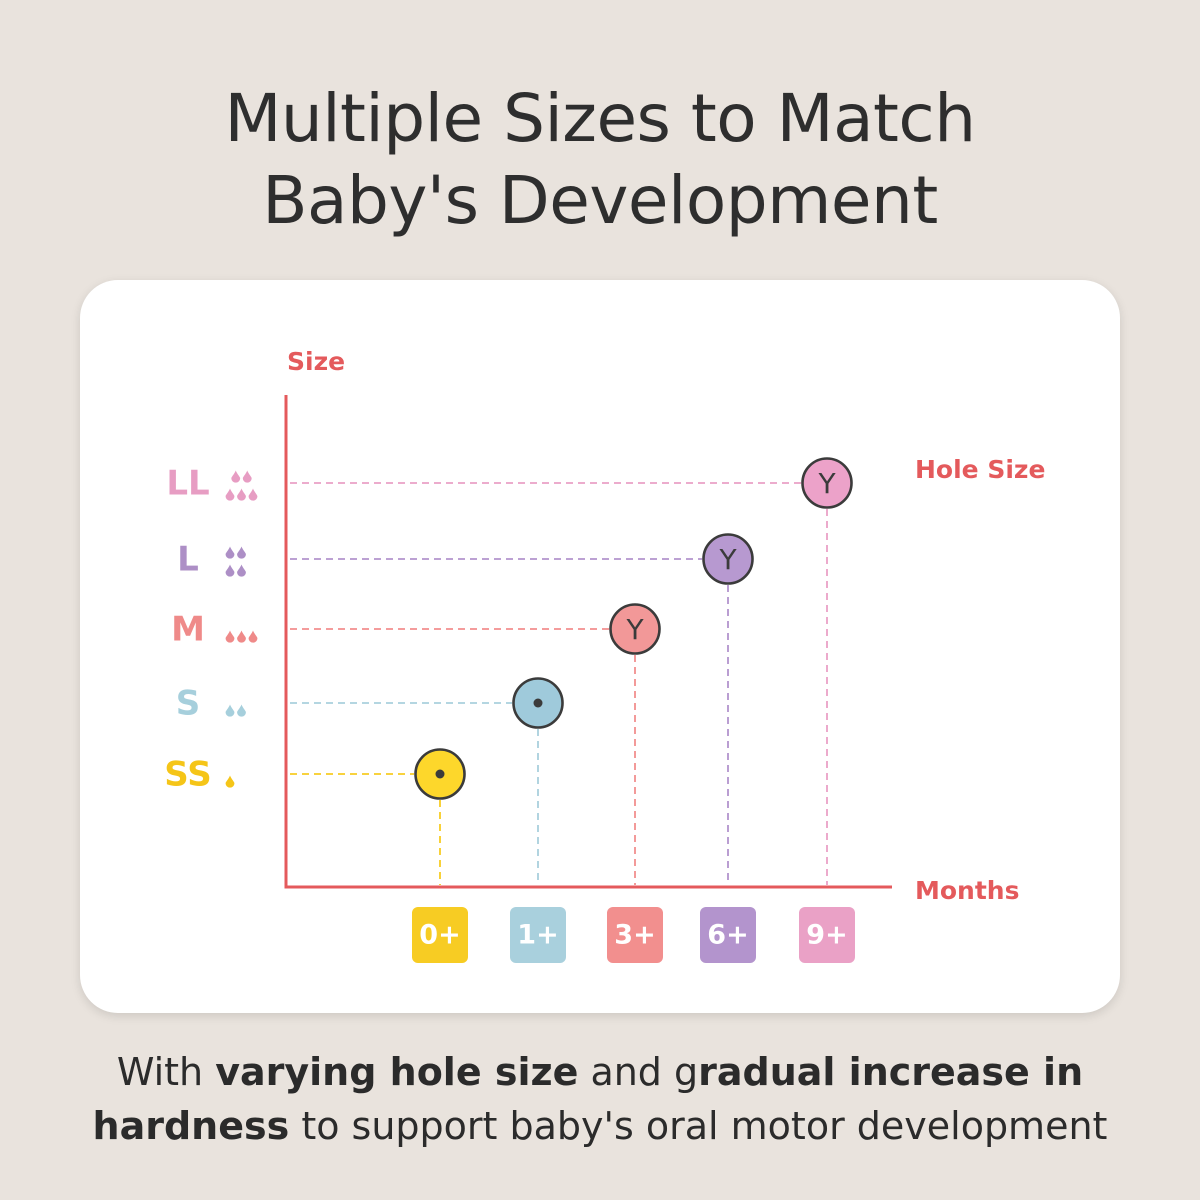 The image size is (1200, 1200). Describe the element at coordinates (166, 1072) in the screenshot. I see `caption-text-1: With` at that location.